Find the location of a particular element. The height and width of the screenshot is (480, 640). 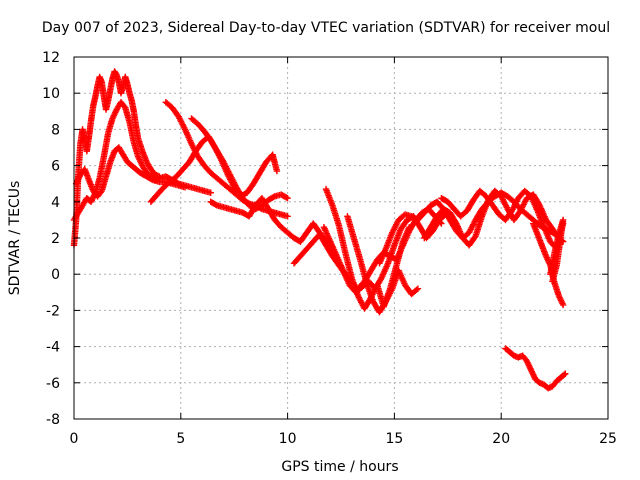

y-tick-label: 2 is located at coordinates (55, 239).